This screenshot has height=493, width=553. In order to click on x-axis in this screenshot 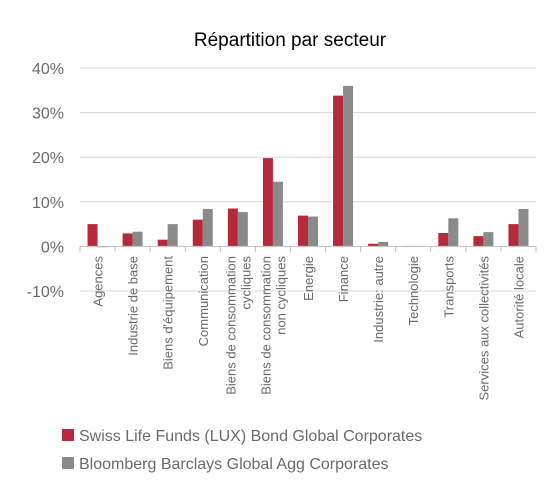, I will do `click(308, 249)`.